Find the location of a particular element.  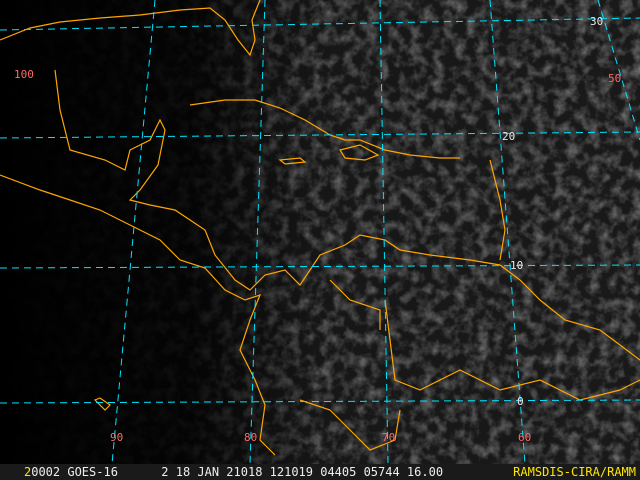

lon-label-100: 100 is located at coordinates (24, 74).